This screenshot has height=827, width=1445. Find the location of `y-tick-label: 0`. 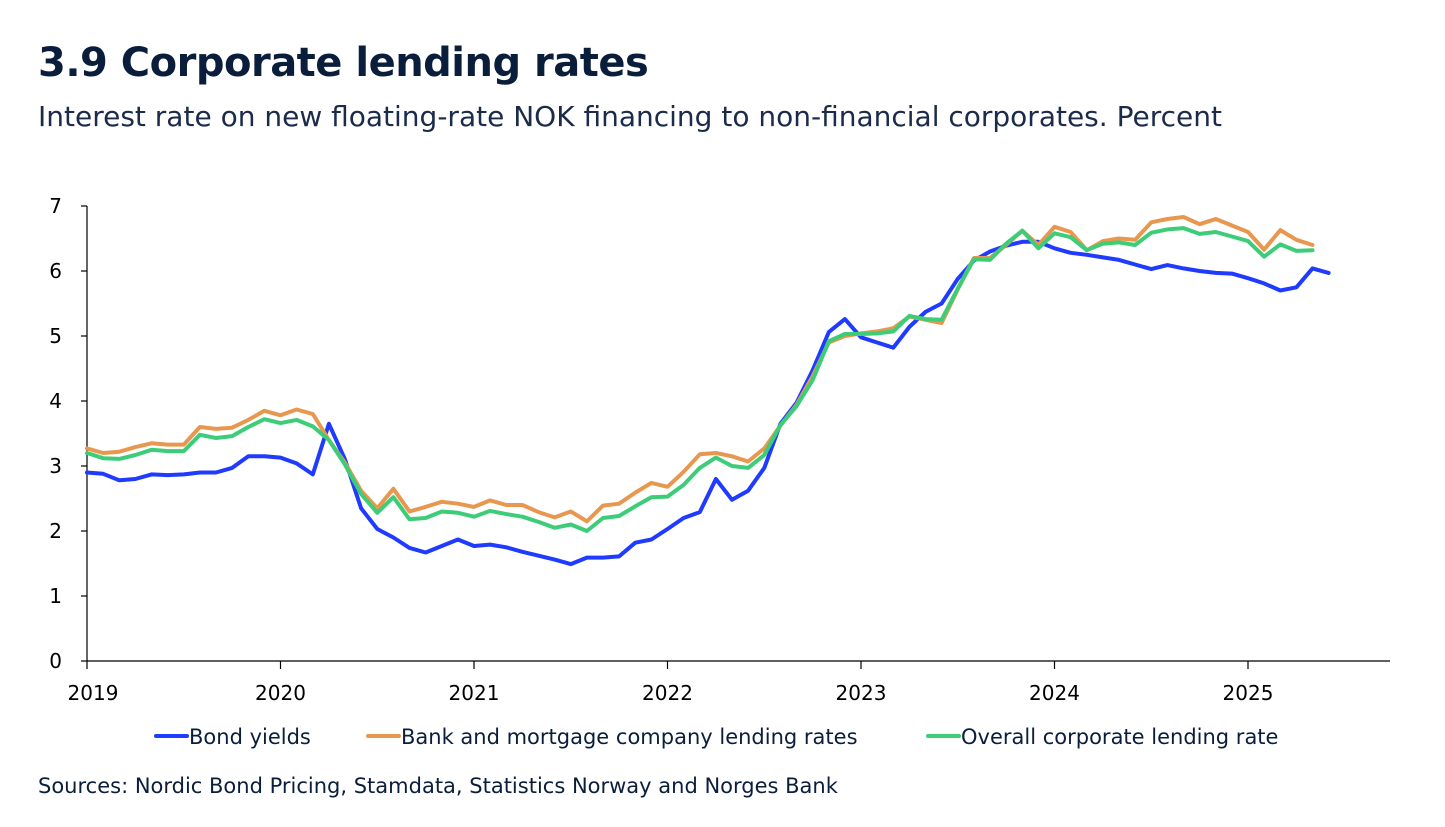

y-tick-label: 0 is located at coordinates (55, 661).